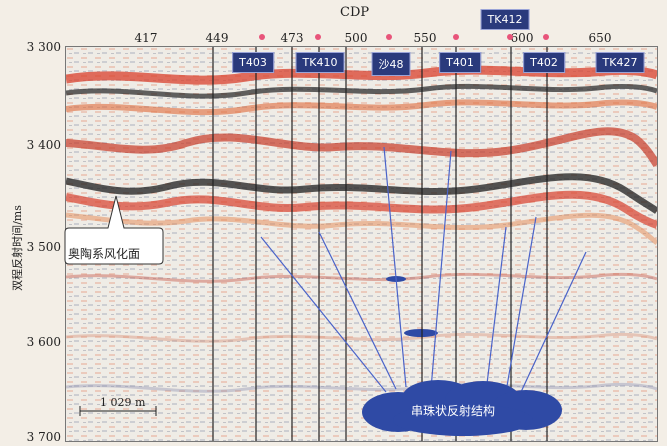 The width and height of the screenshot is (667, 446). Describe the element at coordinates (253, 62) in the screenshot. I see `well-label-t403: T403` at that location.